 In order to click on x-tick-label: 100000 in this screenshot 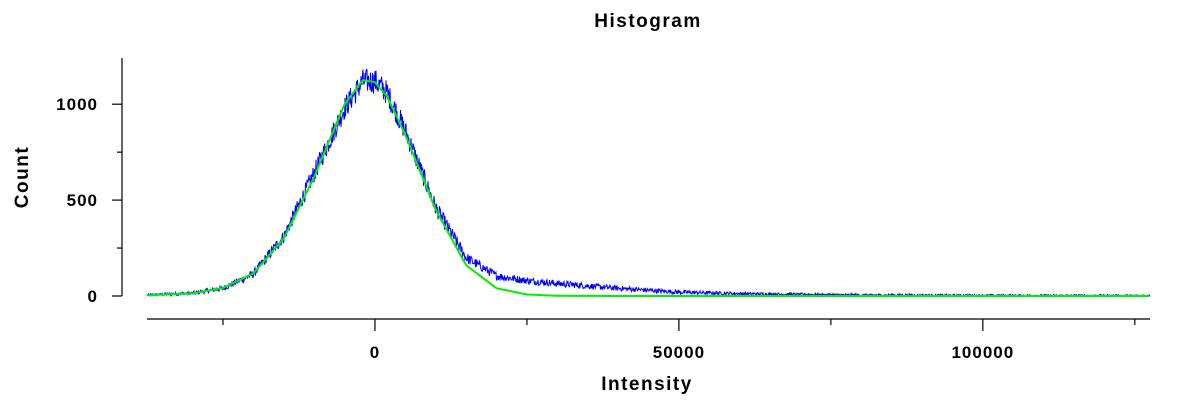, I will do `click(982, 352)`.